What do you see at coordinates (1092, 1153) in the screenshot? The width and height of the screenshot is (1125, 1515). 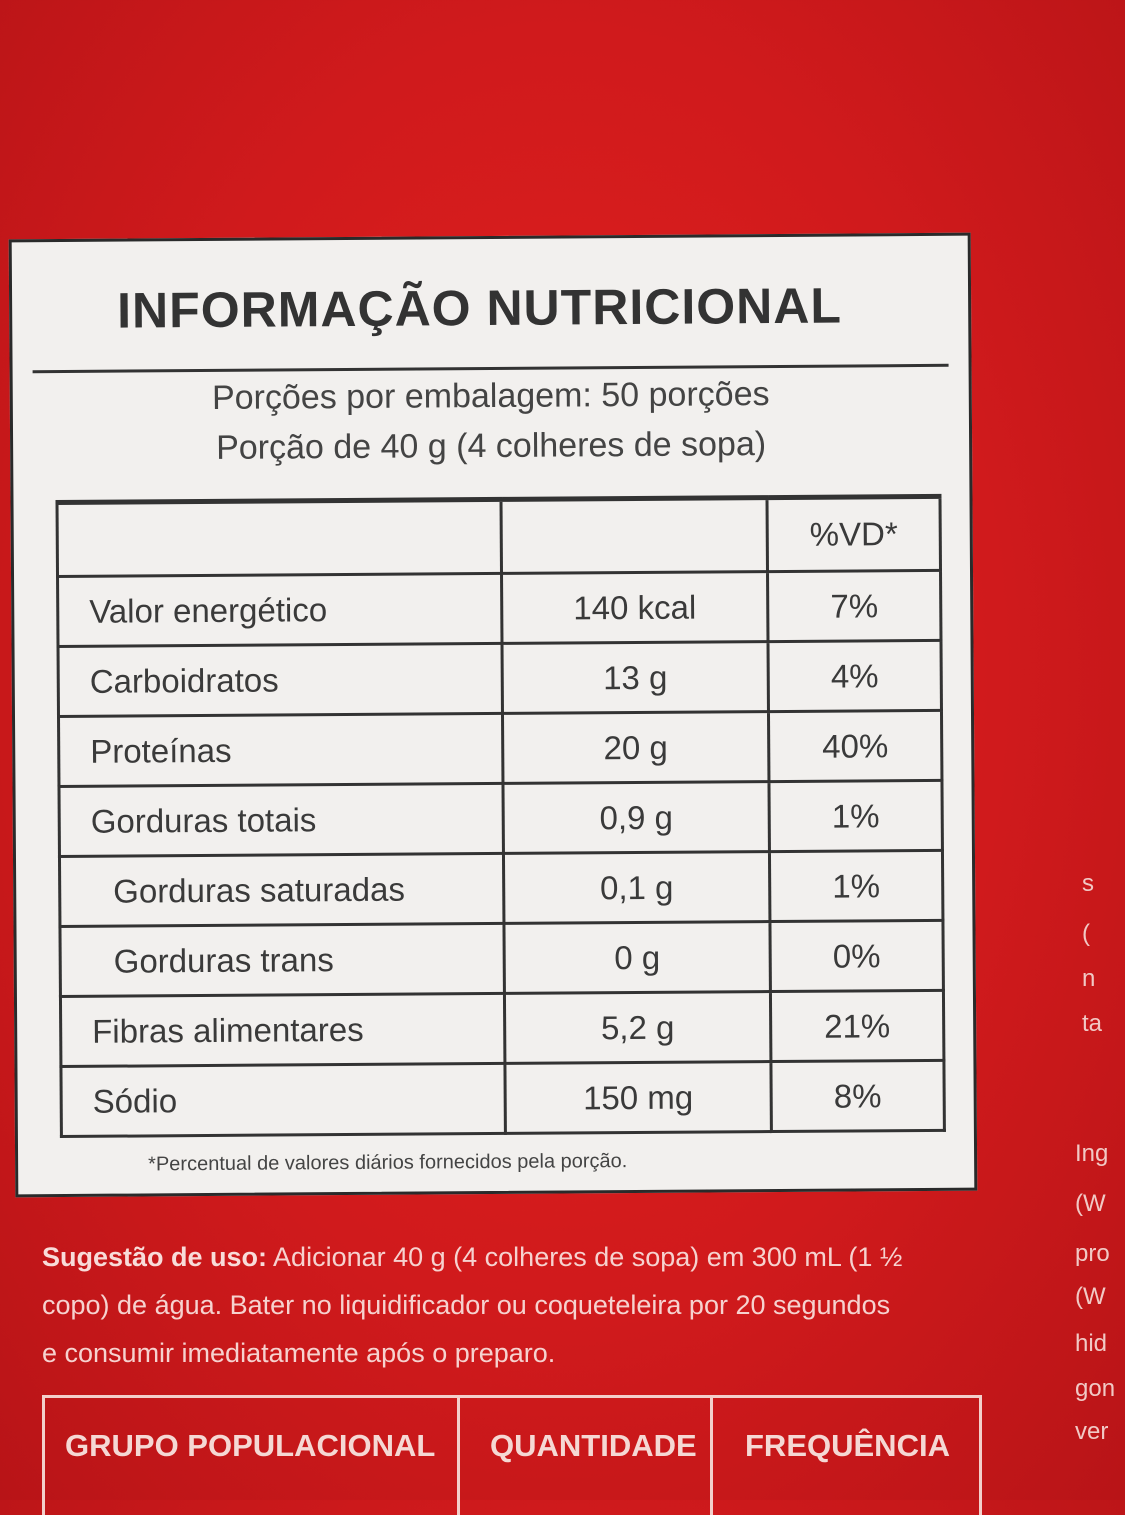 I see `side-fragment: Ing` at bounding box center [1092, 1153].